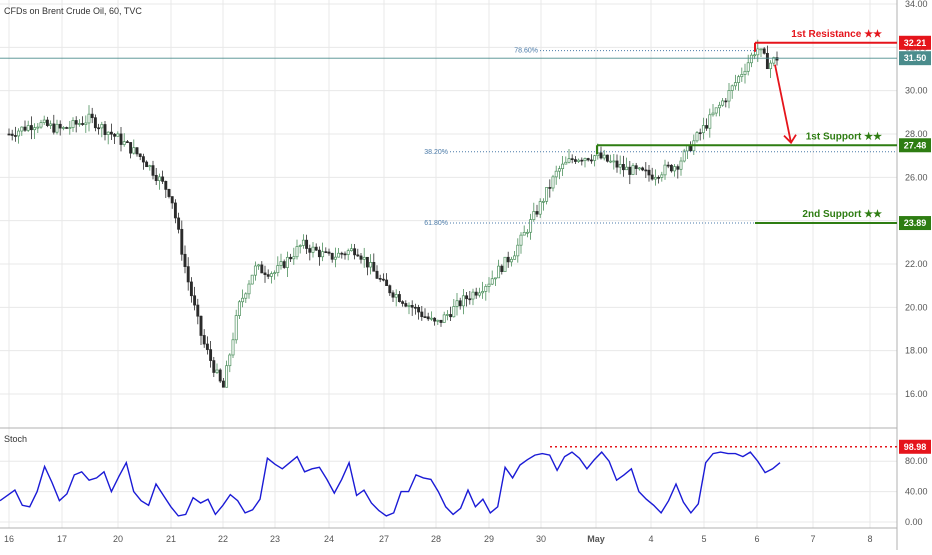 This screenshot has width=932, height=555. I want to click on forecast-arrow, so click(785, 104).